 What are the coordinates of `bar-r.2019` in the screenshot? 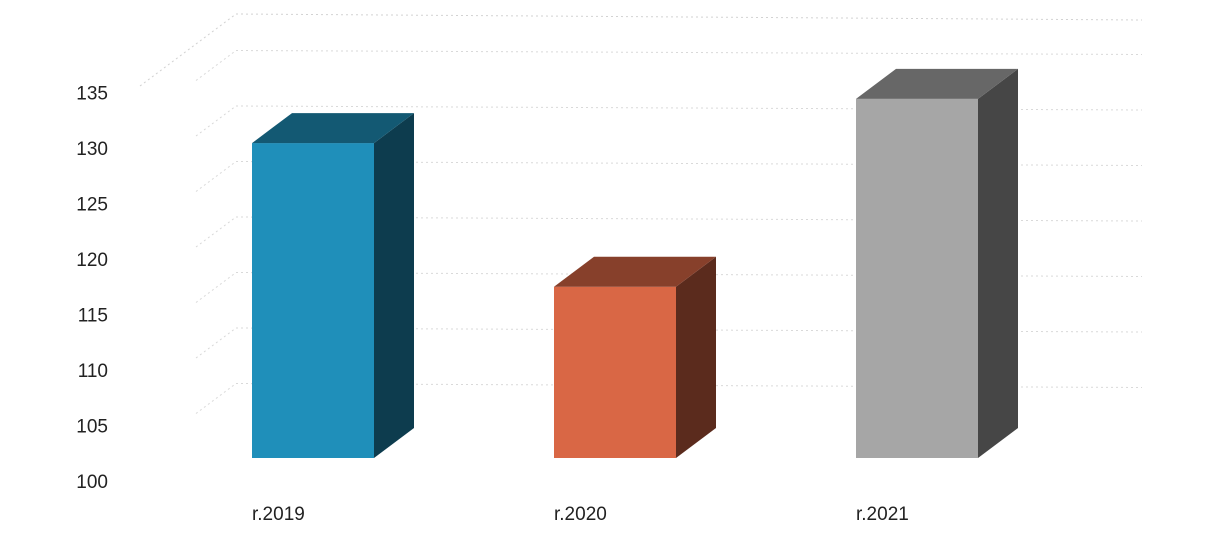 It's located at (333, 285).